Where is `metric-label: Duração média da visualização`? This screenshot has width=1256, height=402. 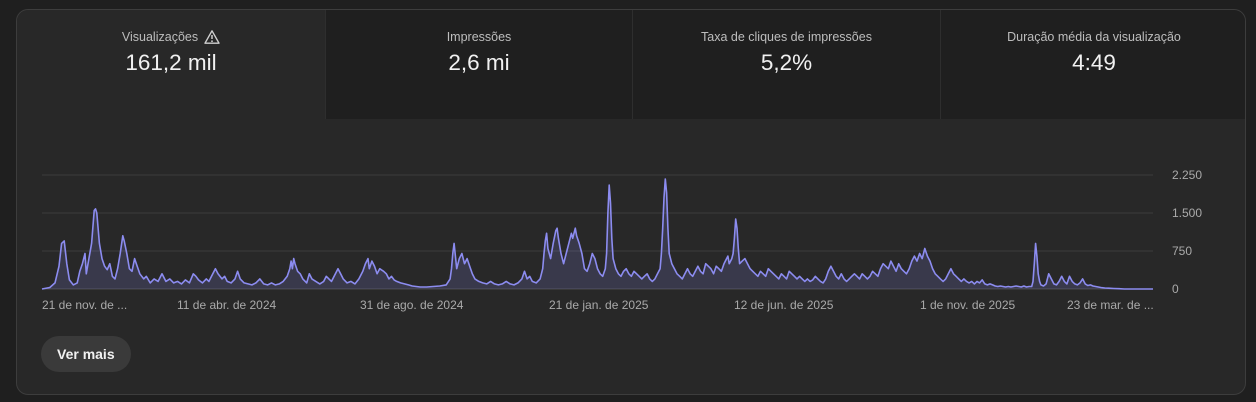 metric-label: Duração média da visualização is located at coordinates (1094, 37).